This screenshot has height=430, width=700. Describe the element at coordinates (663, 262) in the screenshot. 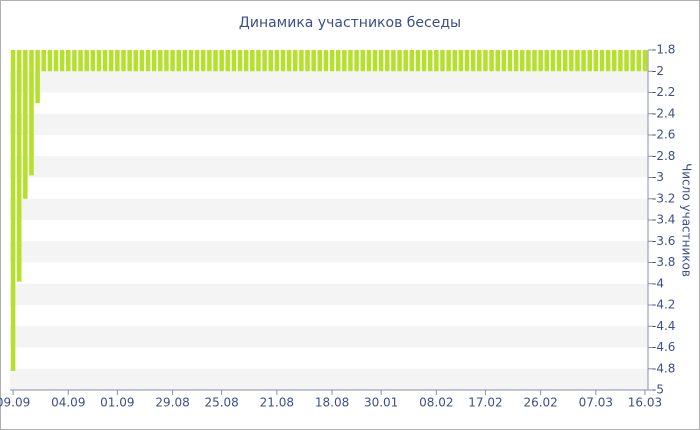

I see `y-tick-label: -3.8` at that location.